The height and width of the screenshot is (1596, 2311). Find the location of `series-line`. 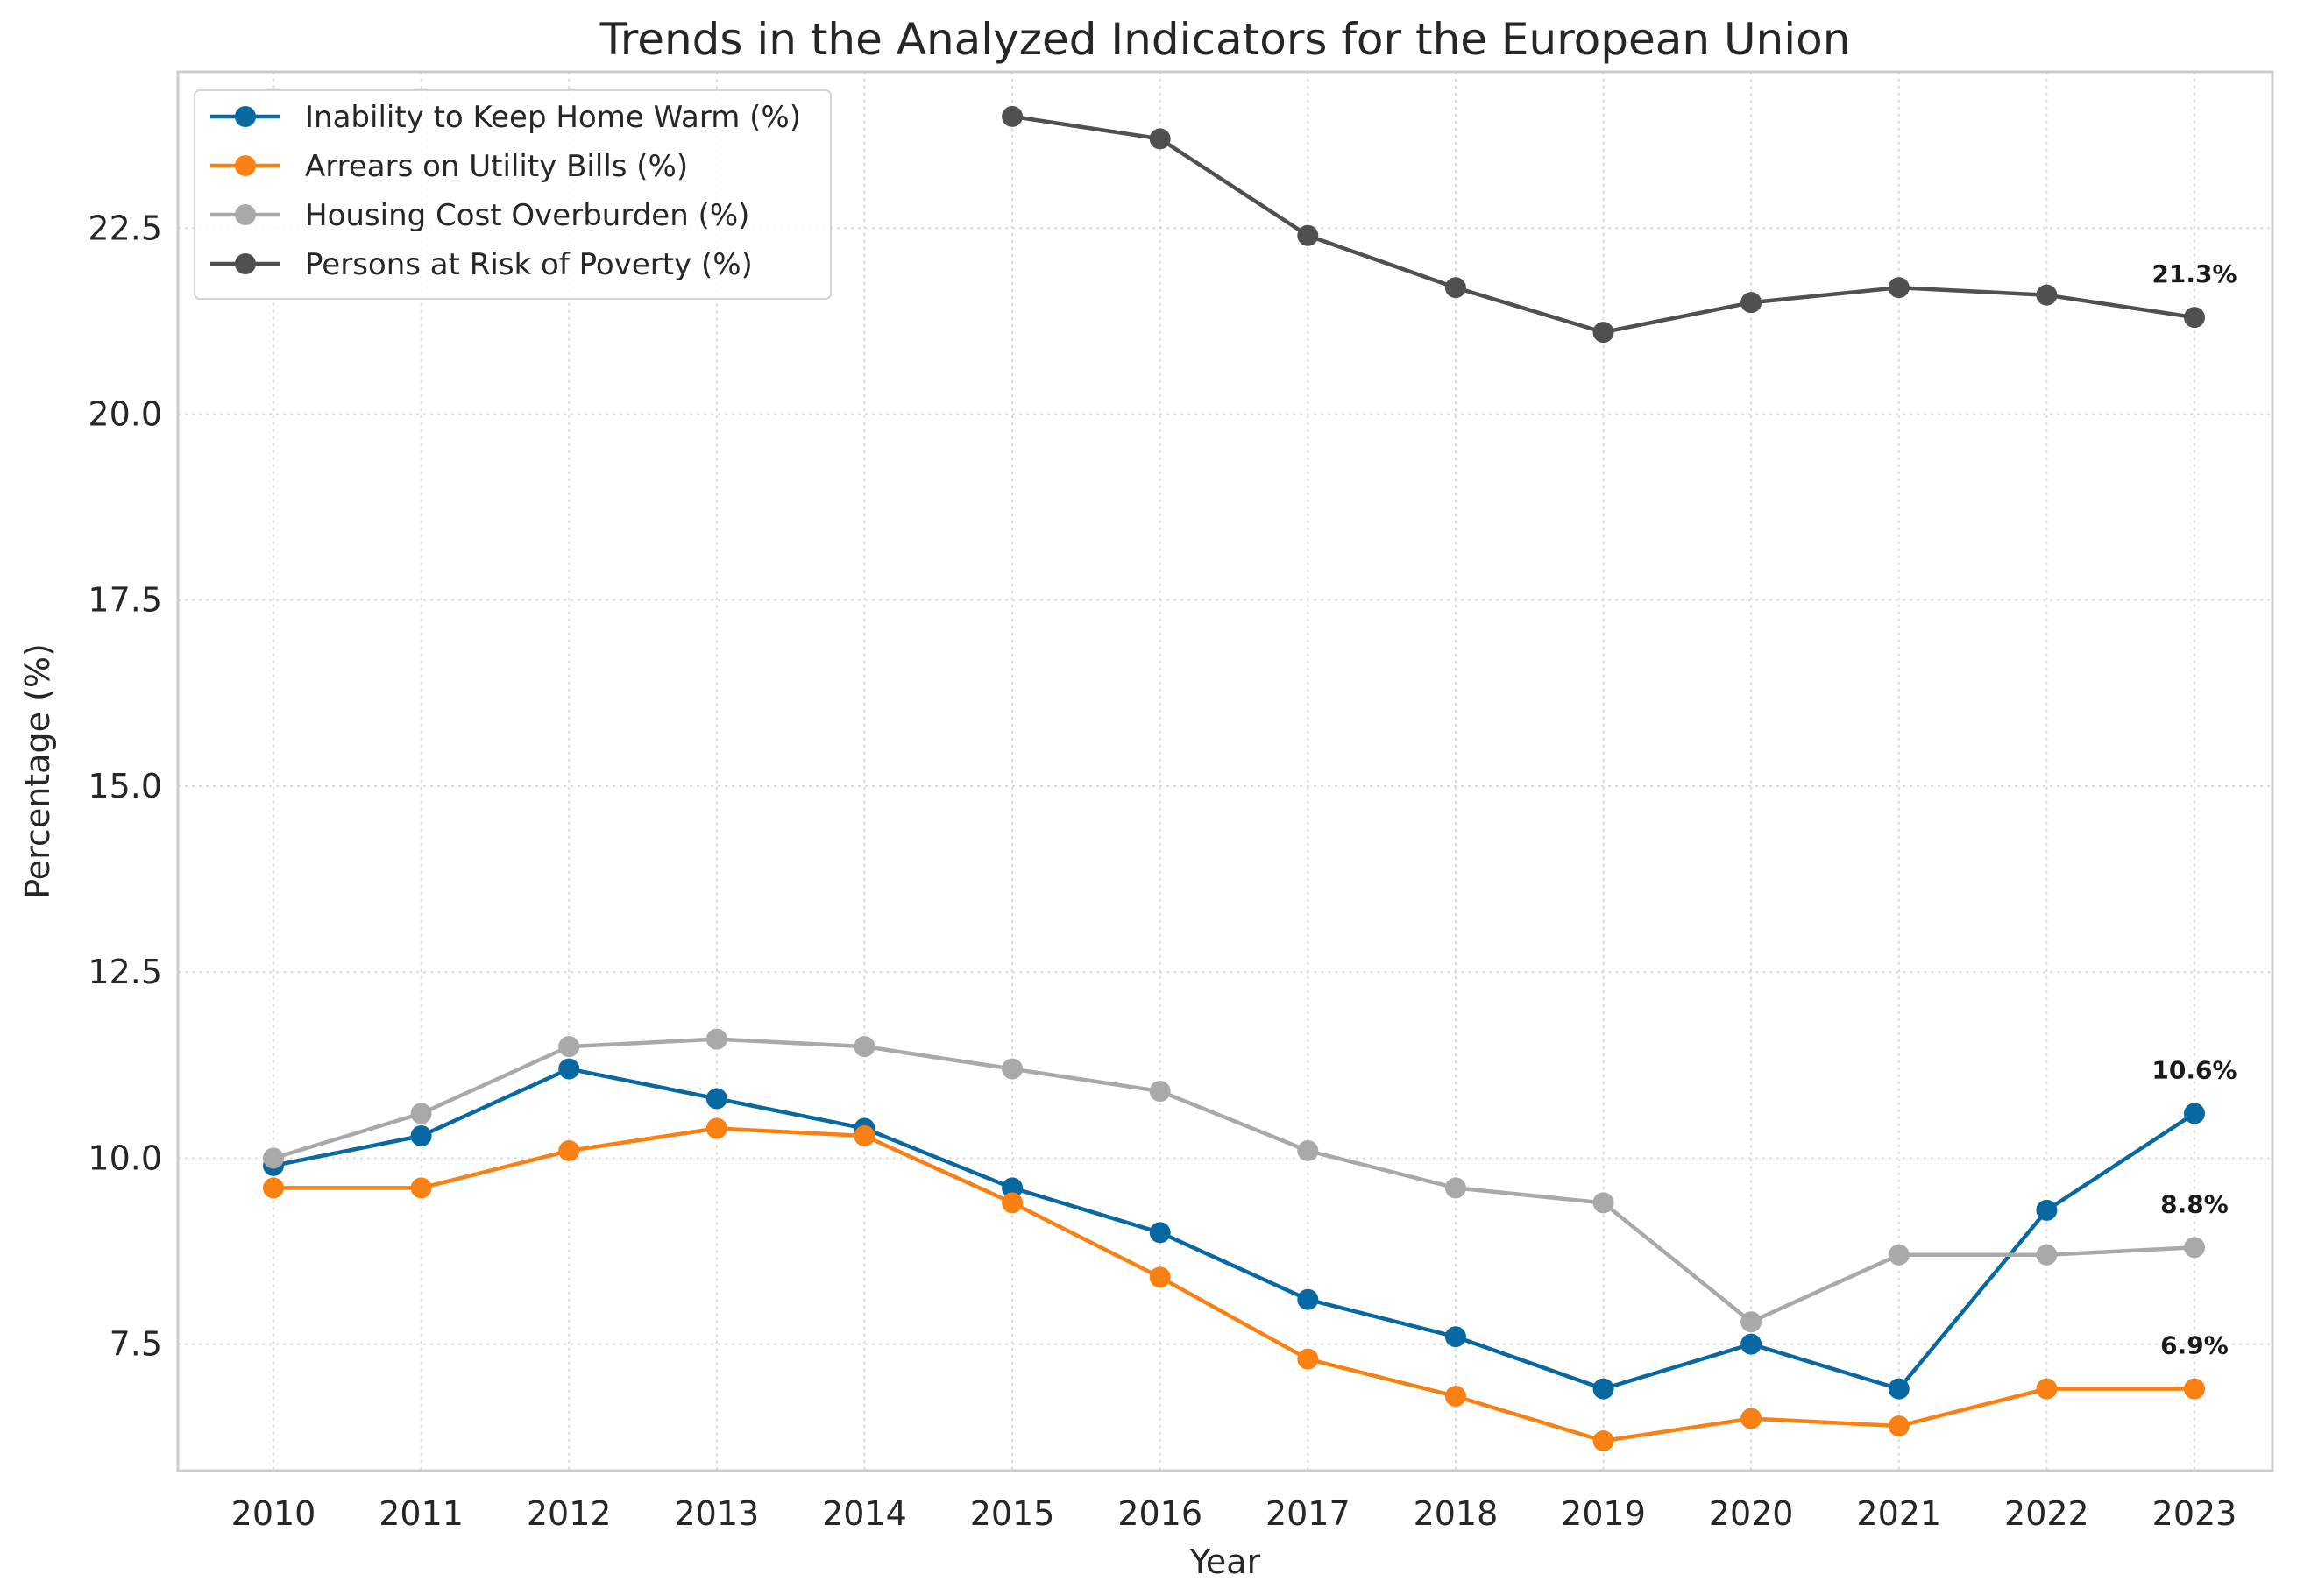

series-line is located at coordinates (1234, 1180).